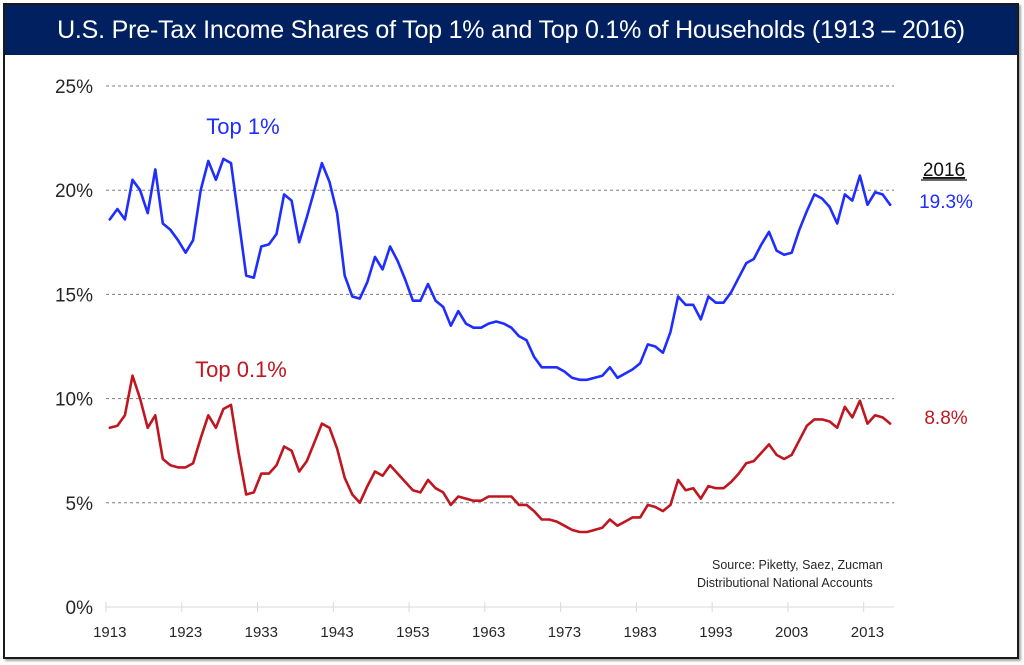 This screenshot has width=1024, height=665. I want to click on x-tick-label: 1953, so click(412, 632).